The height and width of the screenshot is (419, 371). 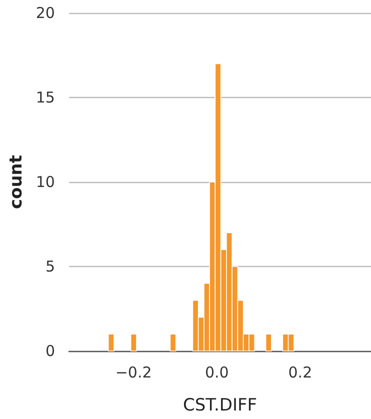 What do you see at coordinates (50, 267) in the screenshot?
I see `y-tick-label: 5` at bounding box center [50, 267].